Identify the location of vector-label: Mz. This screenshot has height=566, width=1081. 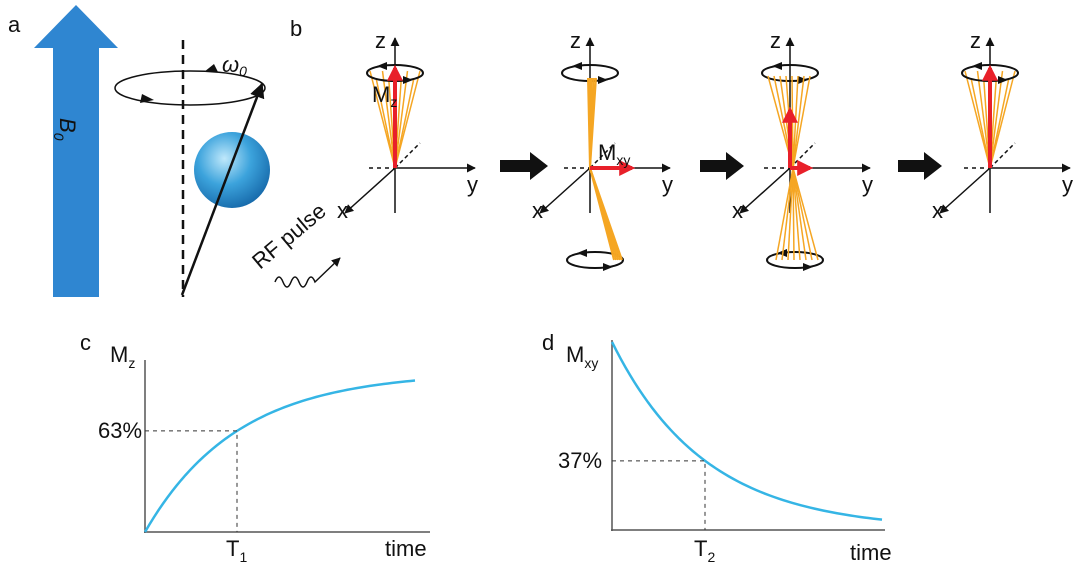
(384, 96).